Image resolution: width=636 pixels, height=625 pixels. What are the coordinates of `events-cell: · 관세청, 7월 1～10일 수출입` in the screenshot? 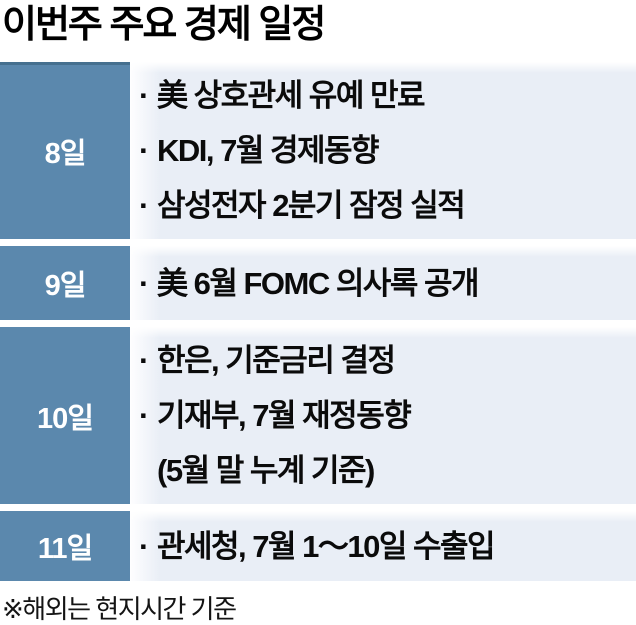 It's located at (383, 546).